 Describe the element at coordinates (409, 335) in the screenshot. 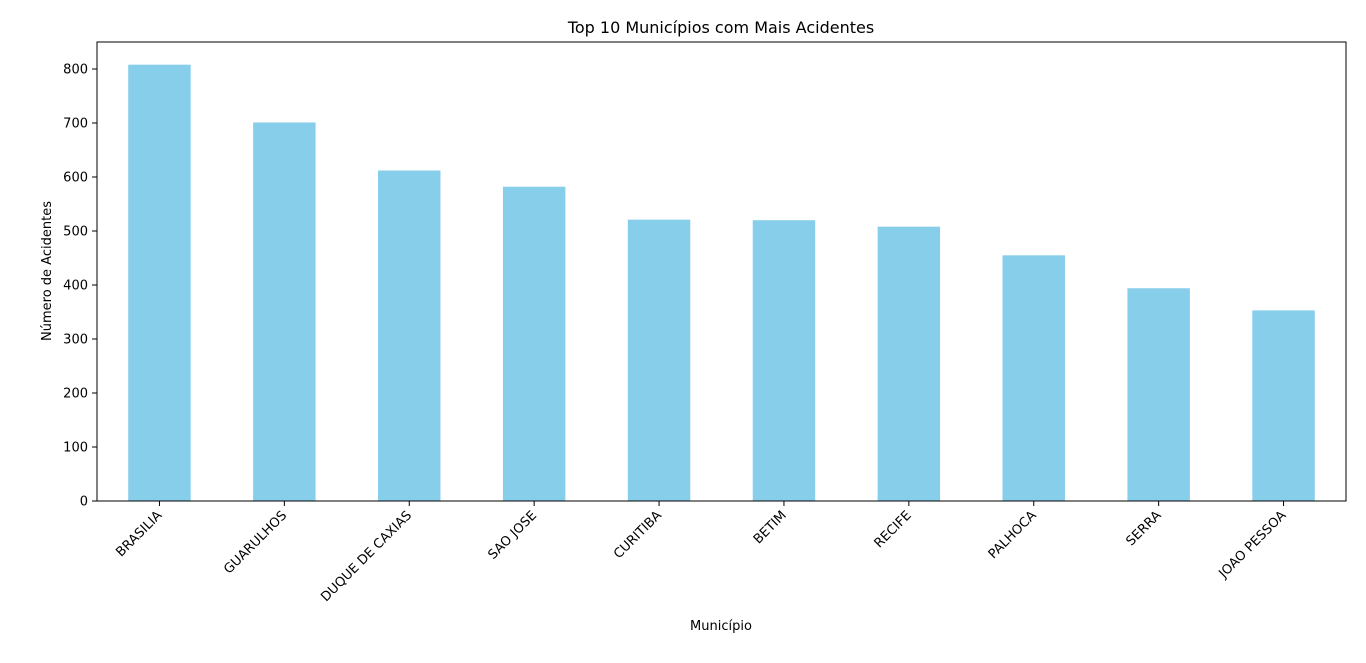

I see `bar-duque-de-caxias` at that location.